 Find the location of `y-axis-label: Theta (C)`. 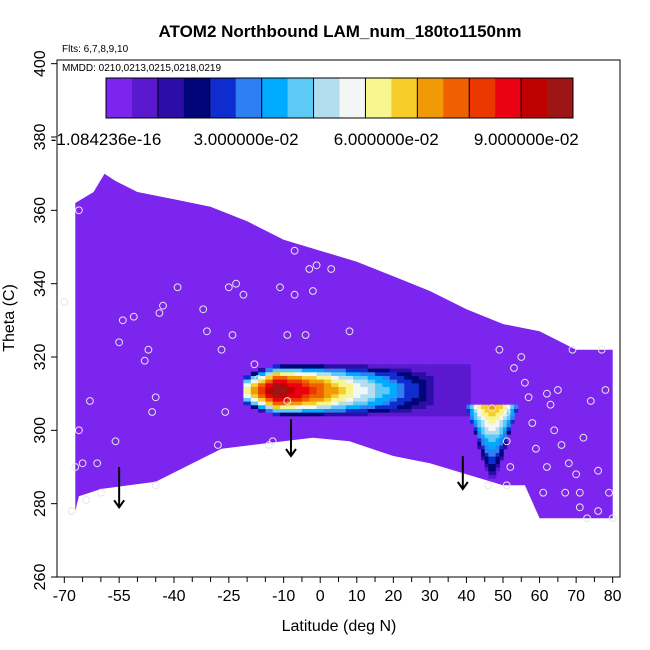

y-axis-label: Theta (C) is located at coordinates (9, 318).